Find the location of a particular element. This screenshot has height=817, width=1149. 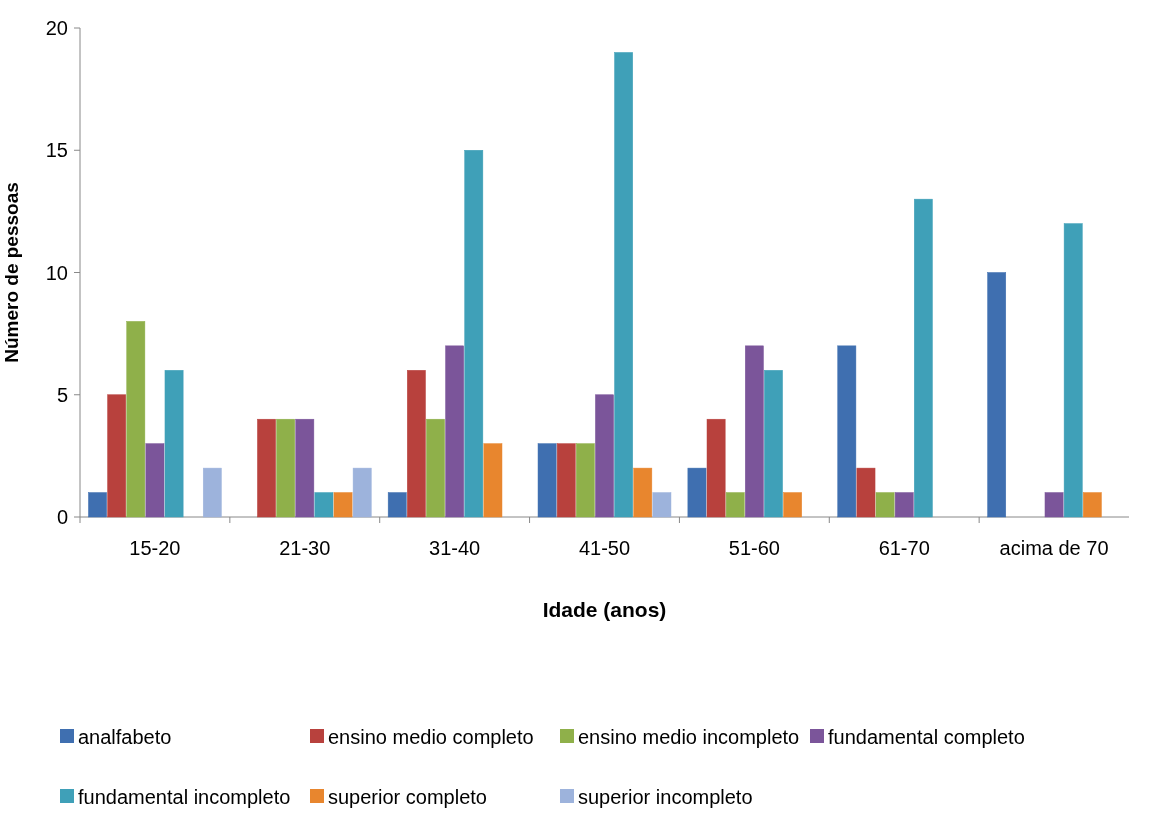

x-axis-title: Idade (anos) is located at coordinates (604, 609).